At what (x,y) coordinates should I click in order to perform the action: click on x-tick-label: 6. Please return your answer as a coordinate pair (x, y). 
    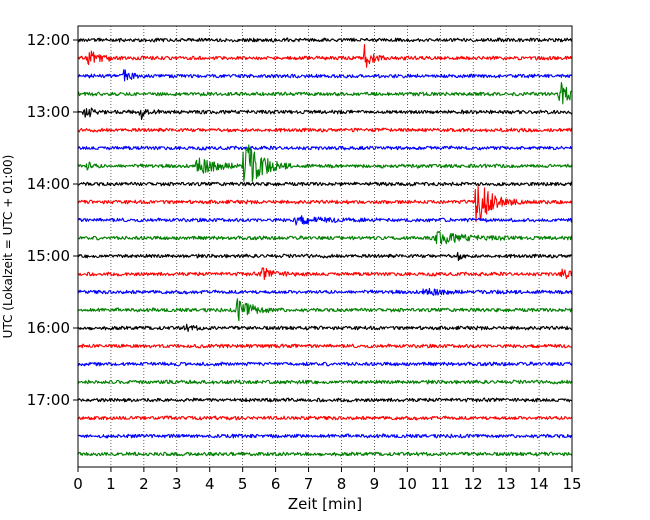
    Looking at the image, I should click on (276, 484).